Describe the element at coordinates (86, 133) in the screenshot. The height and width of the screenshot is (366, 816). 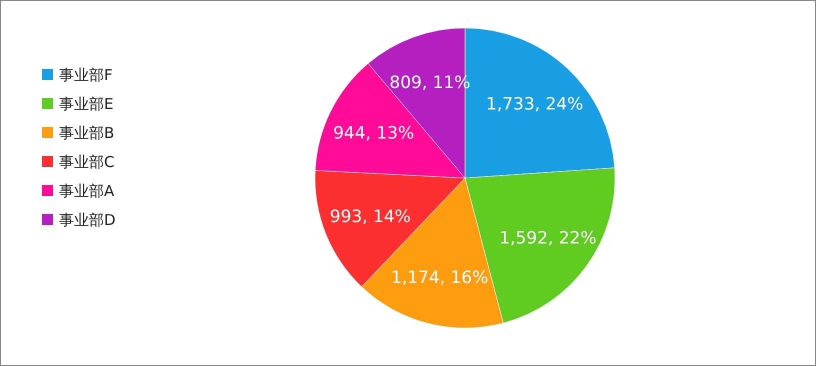
I see `legend-label: 事业部B` at that location.